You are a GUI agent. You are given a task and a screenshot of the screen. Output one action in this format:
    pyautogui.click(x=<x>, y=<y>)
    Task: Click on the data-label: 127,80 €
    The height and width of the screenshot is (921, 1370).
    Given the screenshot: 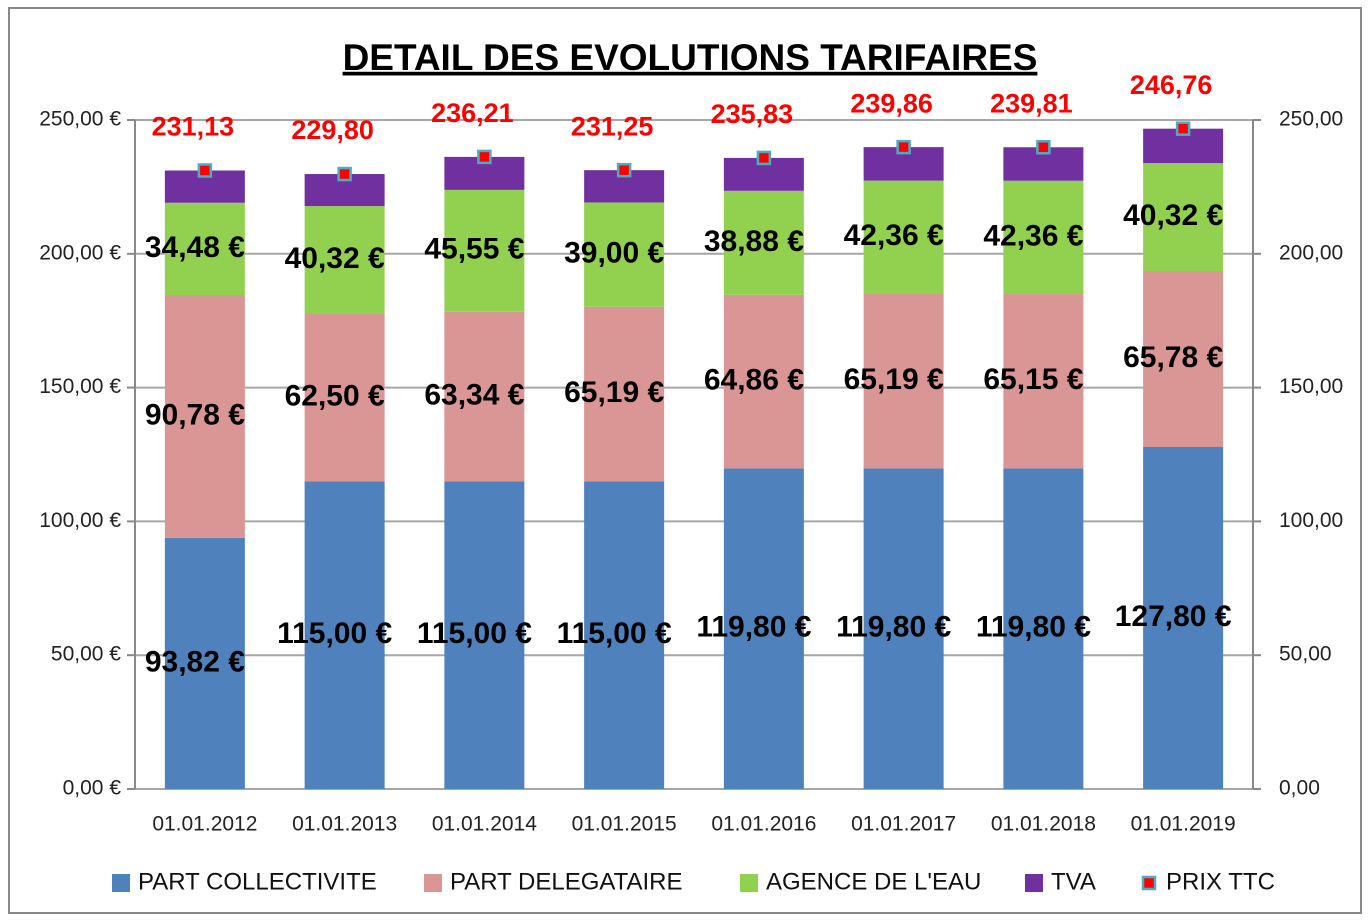 What is the action you would take?
    pyautogui.click(x=1173, y=616)
    